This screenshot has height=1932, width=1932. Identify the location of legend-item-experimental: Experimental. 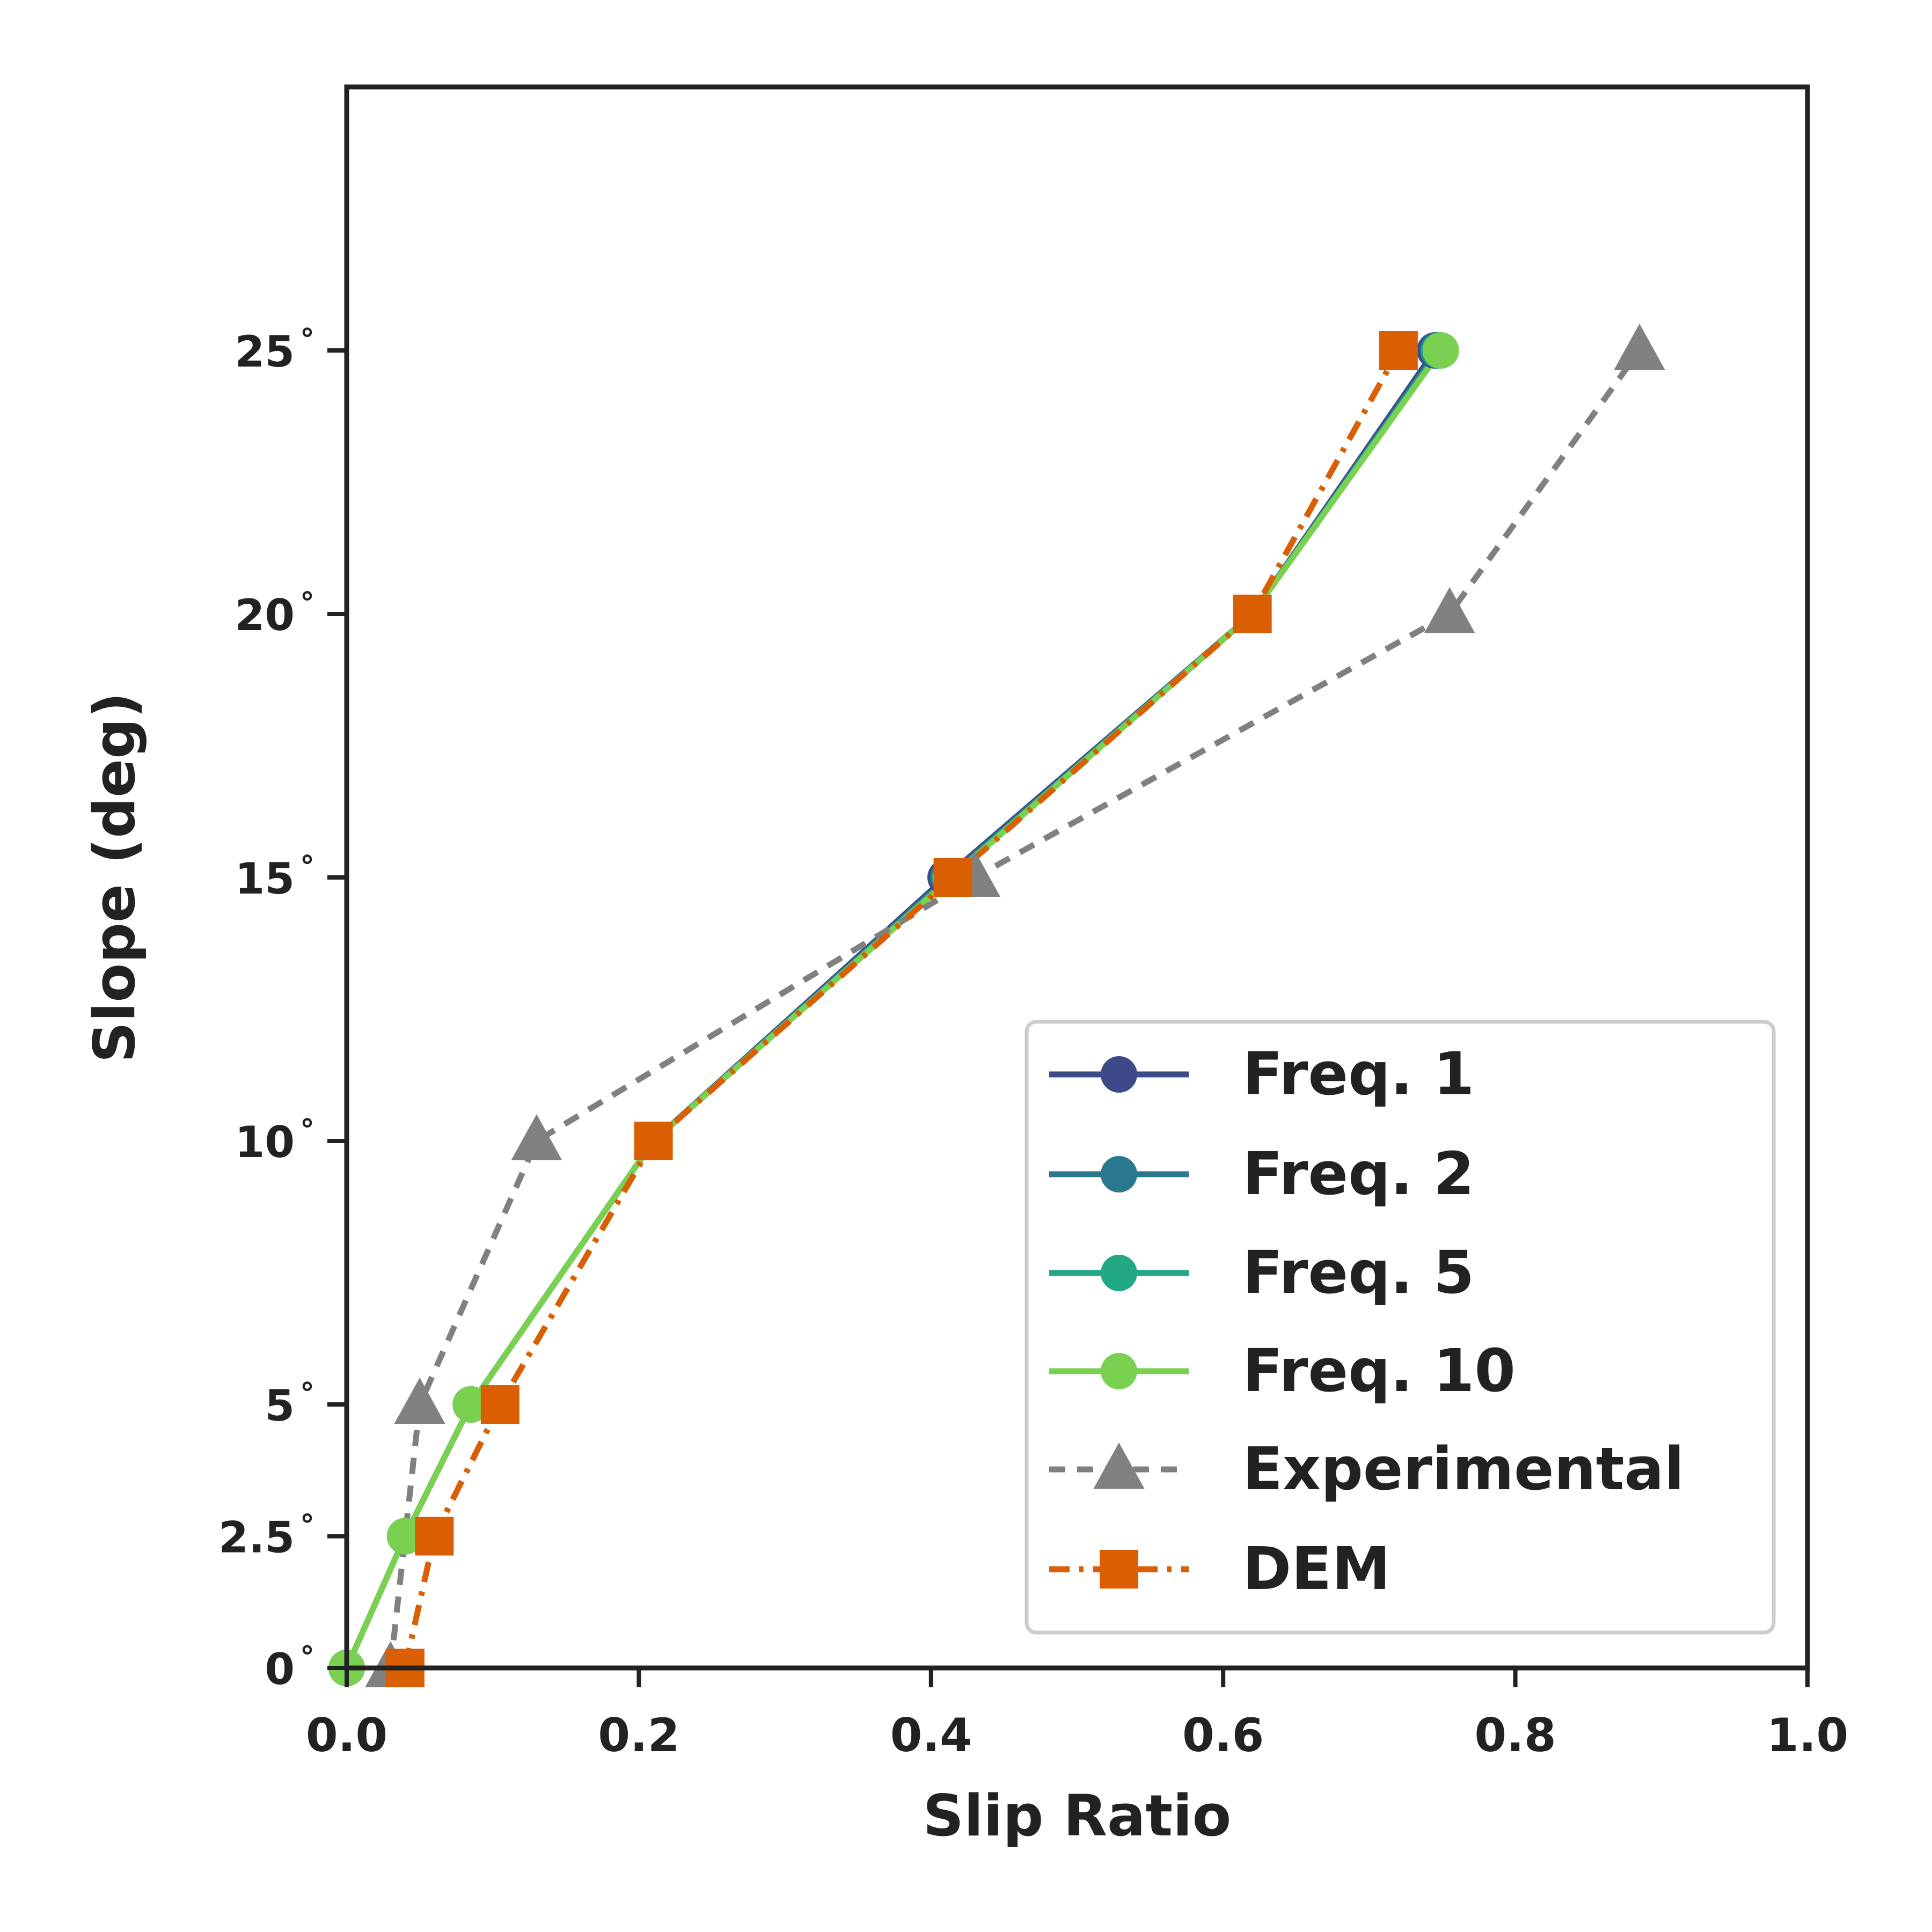
(1366, 1469).